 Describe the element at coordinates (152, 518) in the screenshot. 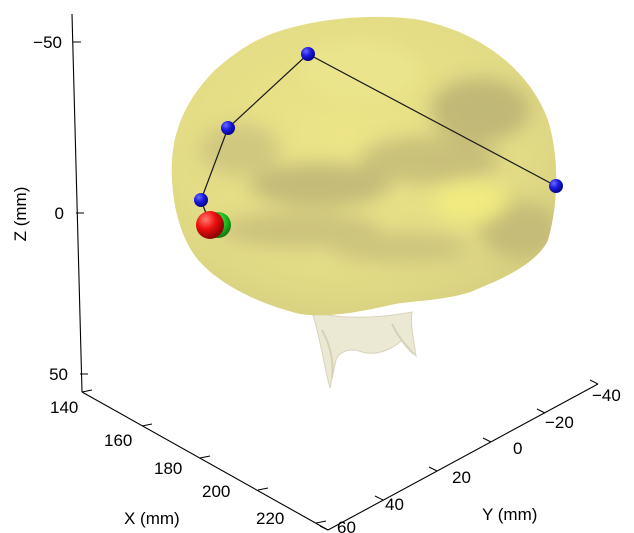

I see `x-axis-label: X (mm)` at that location.